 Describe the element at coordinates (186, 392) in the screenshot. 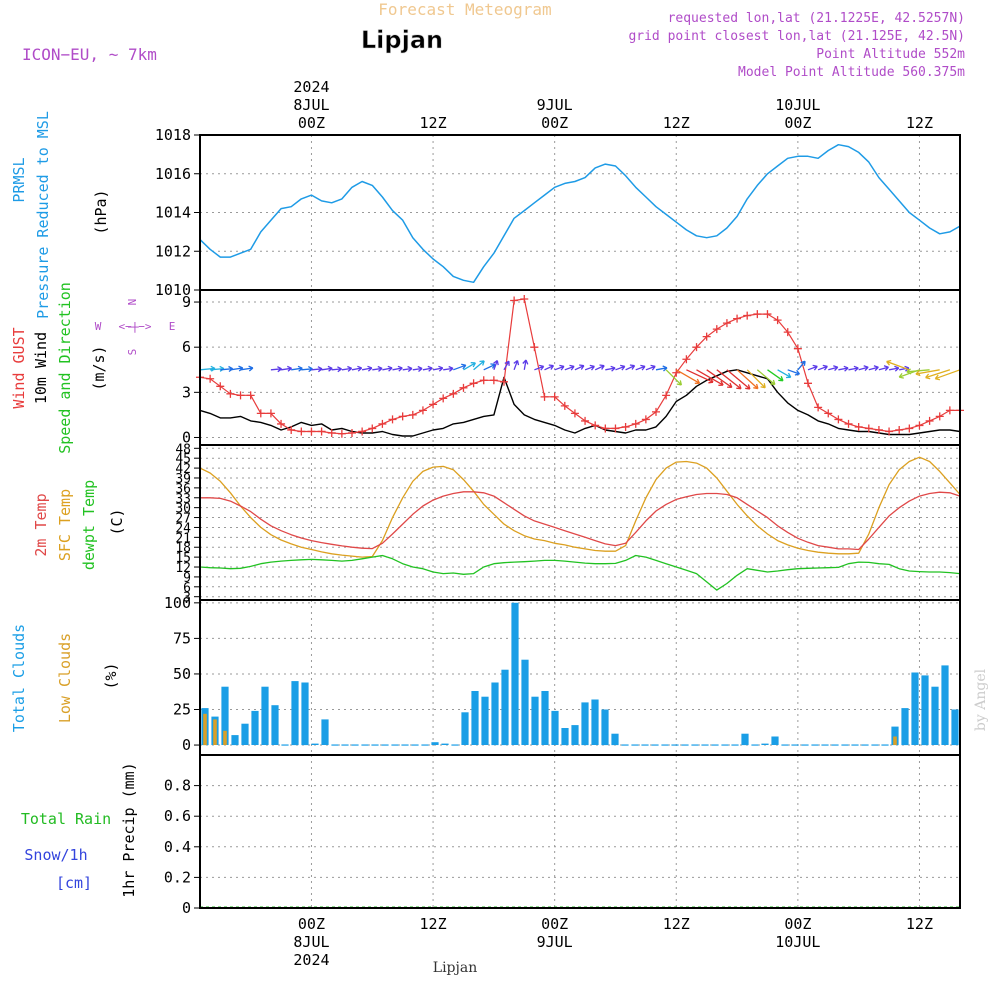

I see `y-tick-label: 3` at that location.